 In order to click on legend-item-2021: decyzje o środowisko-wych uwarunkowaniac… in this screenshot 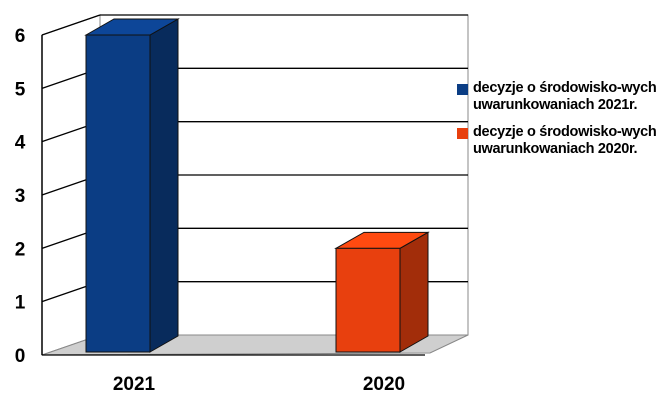, I will do `click(559, 97)`.